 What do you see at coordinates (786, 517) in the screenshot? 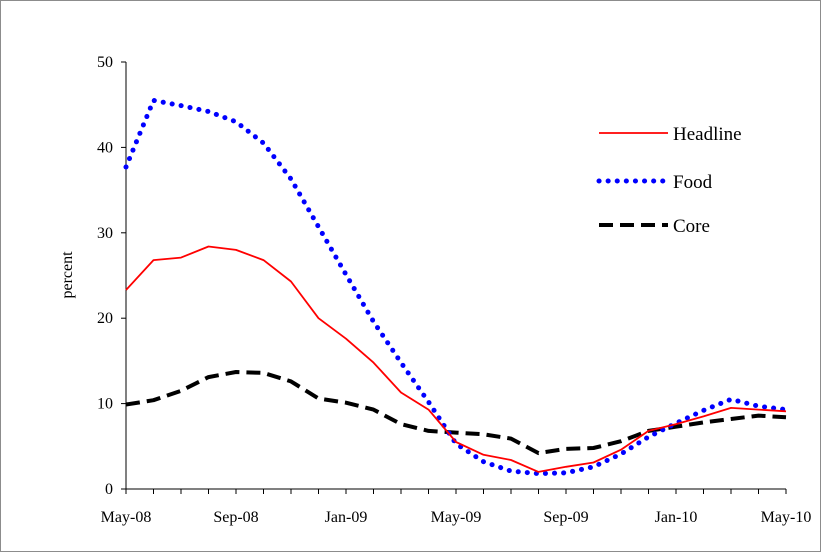
I see `x-tick-label: May-10` at bounding box center [786, 517].